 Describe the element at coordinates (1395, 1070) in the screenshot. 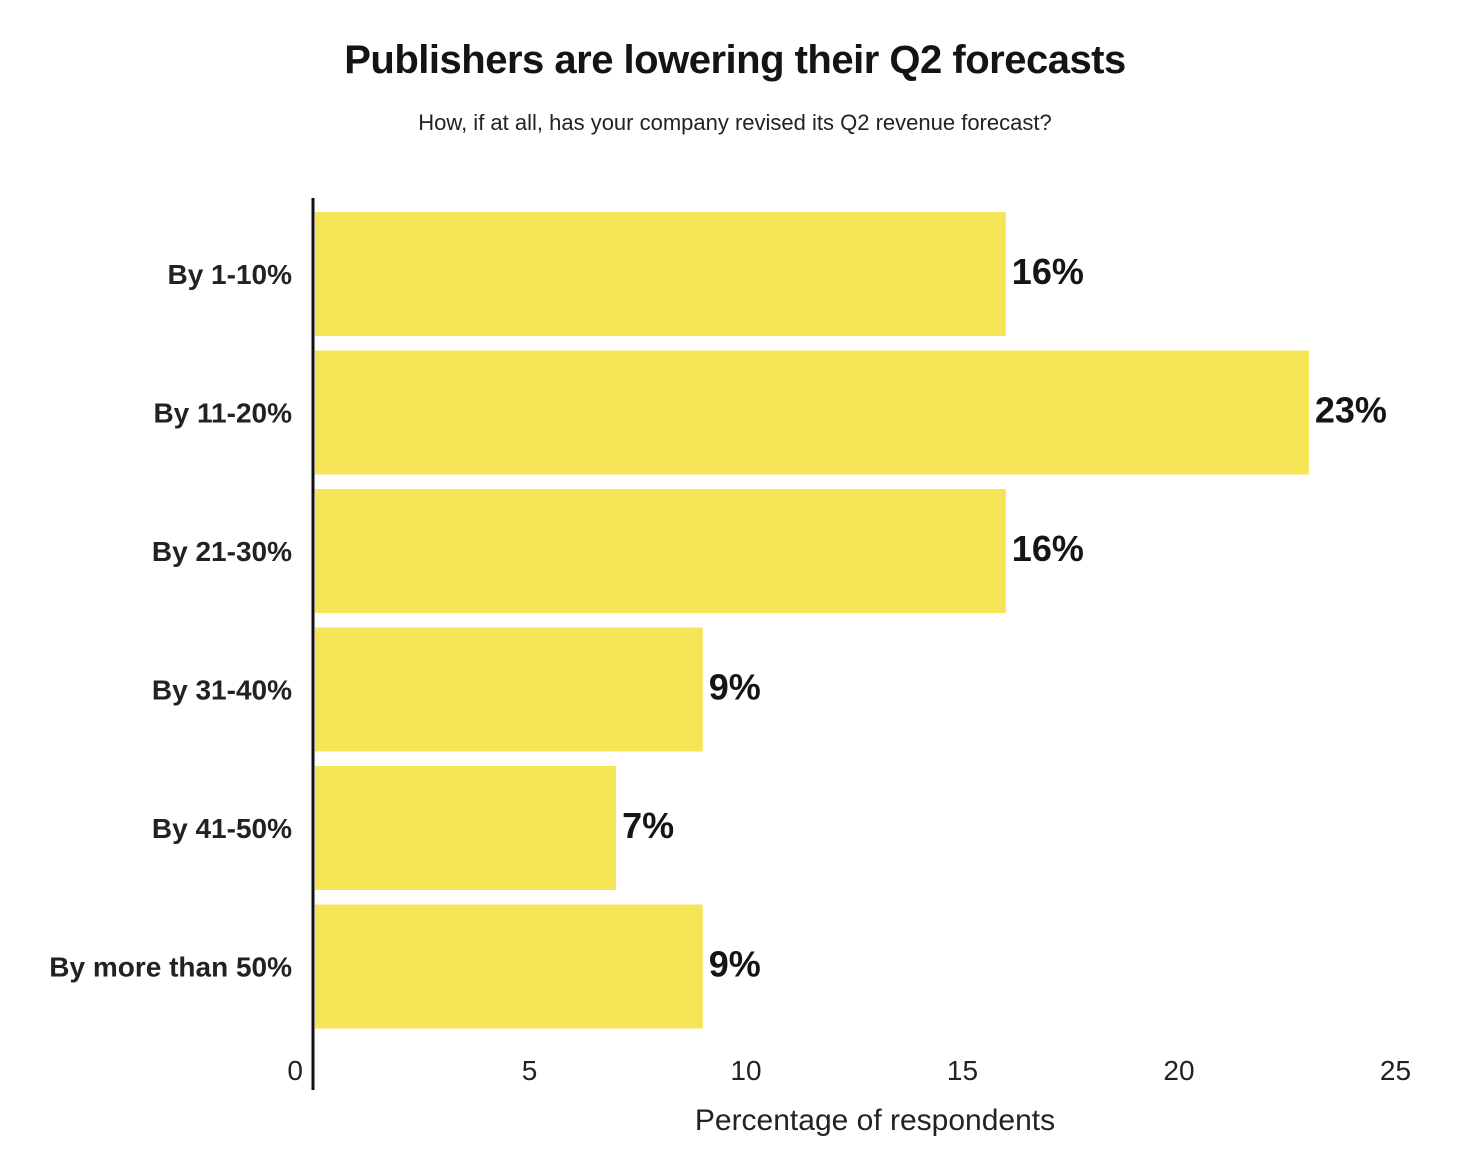

I see `x-tick-label: 25` at that location.